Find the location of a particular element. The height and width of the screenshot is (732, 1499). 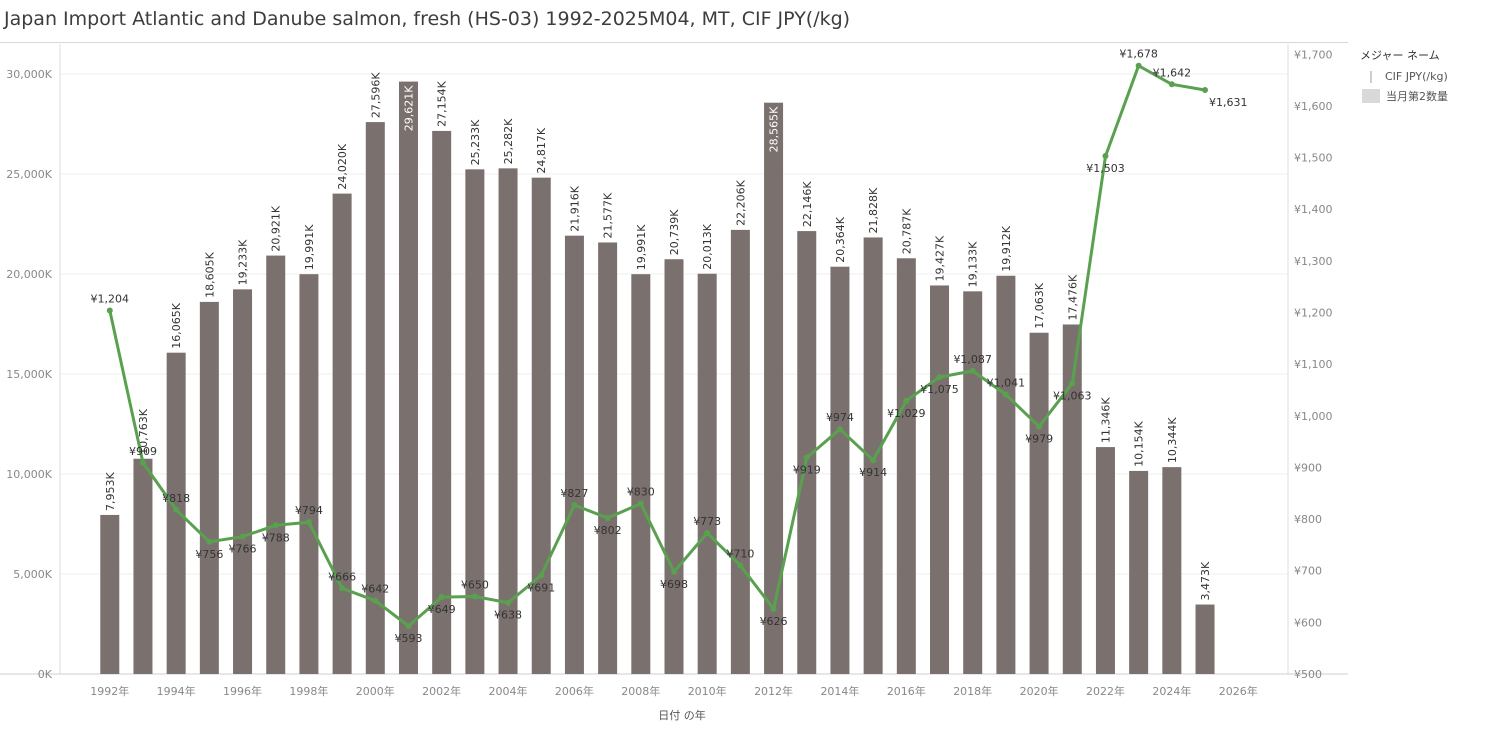

line-value-label: ¥773 is located at coordinates (707, 521).